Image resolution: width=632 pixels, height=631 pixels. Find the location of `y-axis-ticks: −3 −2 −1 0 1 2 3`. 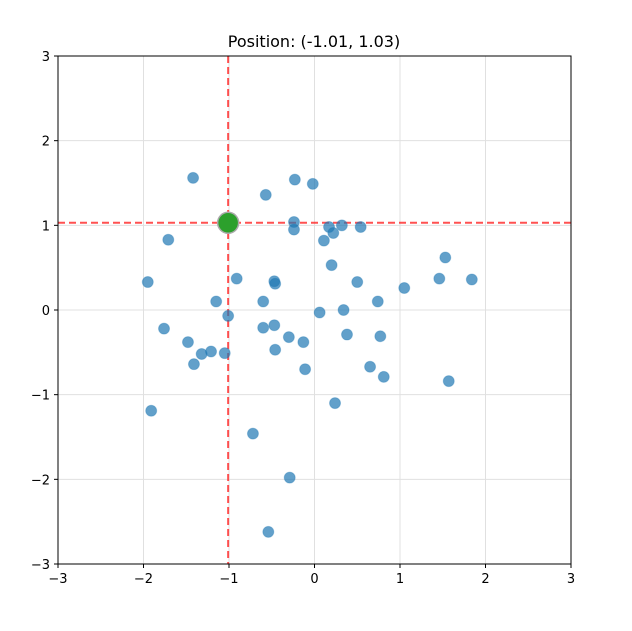

y-axis-ticks: −3 −2 −1 0 1 2 3 is located at coordinates (44, 311).